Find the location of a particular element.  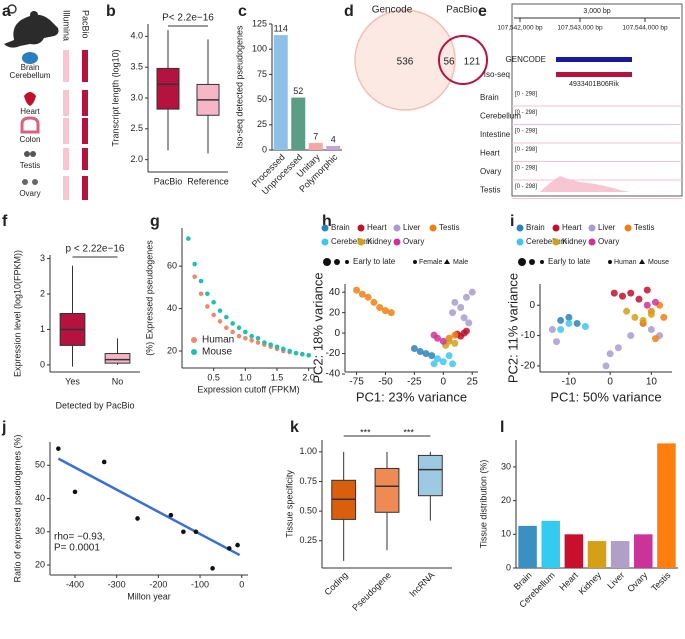

tissue-label: Testis is located at coordinates (30, 165).